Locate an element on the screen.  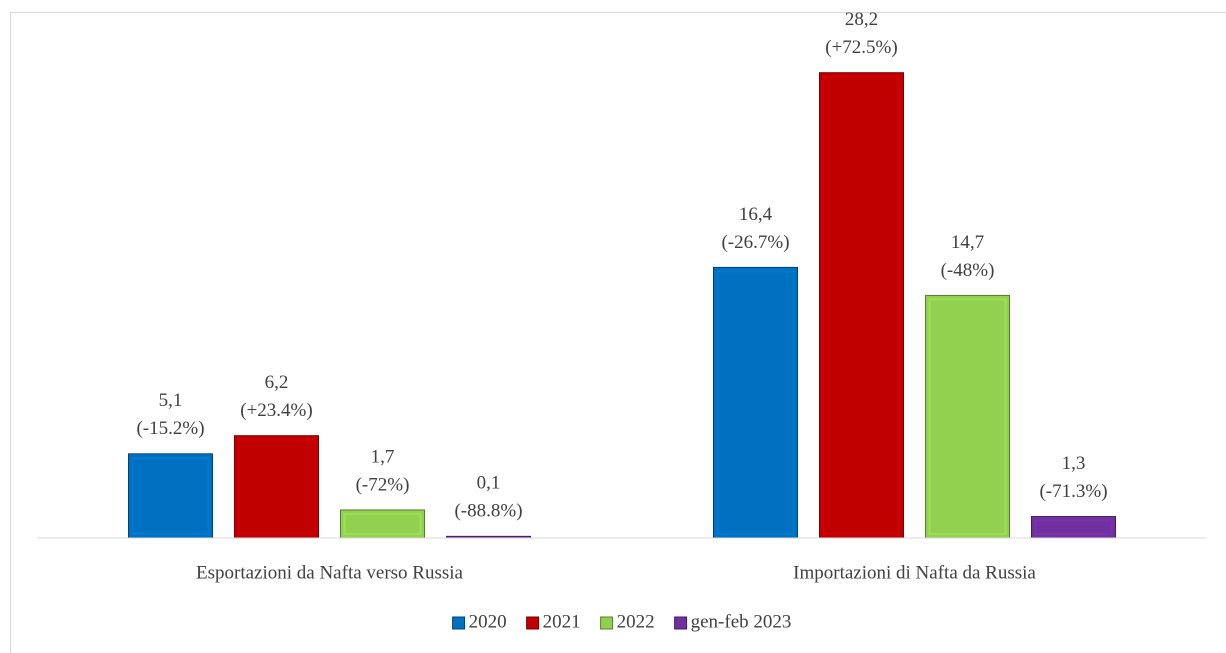
data-label: 28,2 is located at coordinates (861, 19).